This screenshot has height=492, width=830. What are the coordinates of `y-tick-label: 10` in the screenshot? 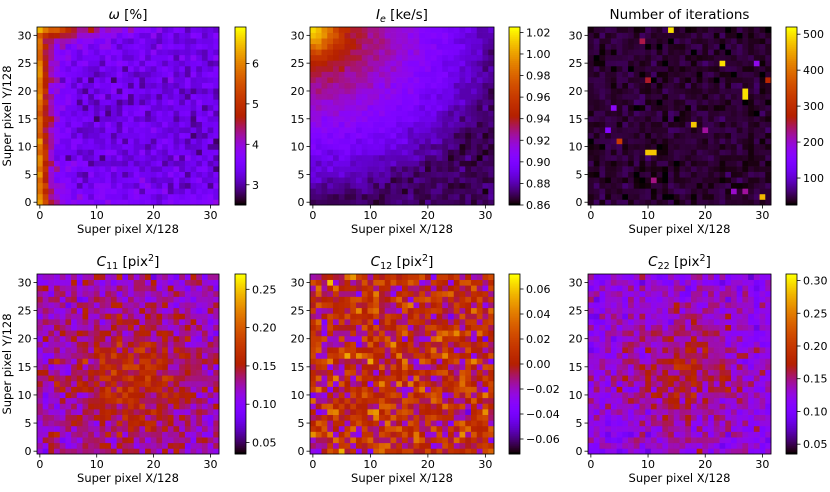 It's located at (25, 395).